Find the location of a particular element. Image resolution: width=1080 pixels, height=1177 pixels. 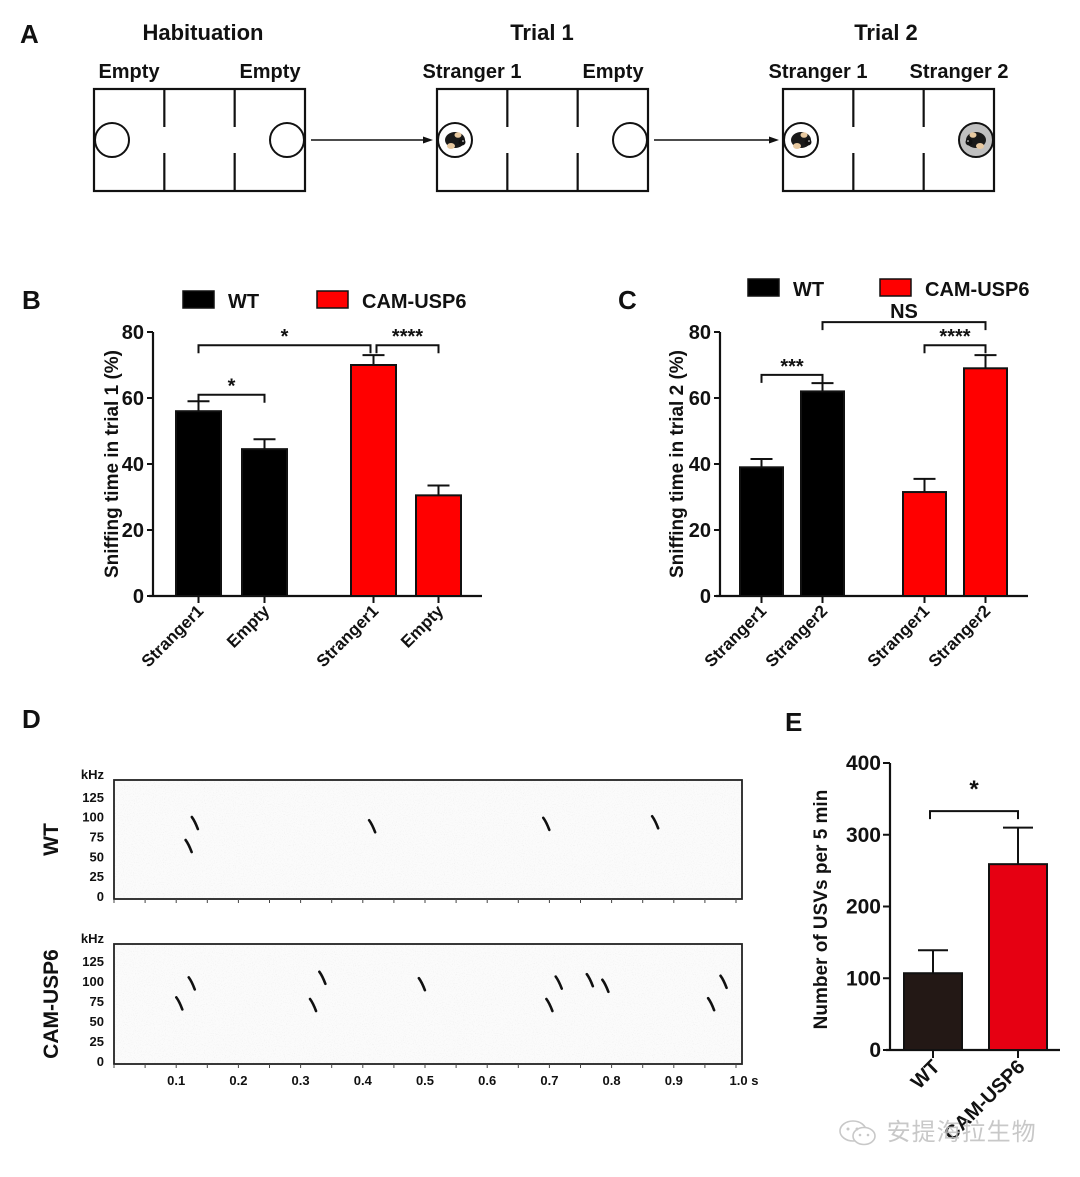

y-tick-label: 20 is located at coordinates (133, 531).